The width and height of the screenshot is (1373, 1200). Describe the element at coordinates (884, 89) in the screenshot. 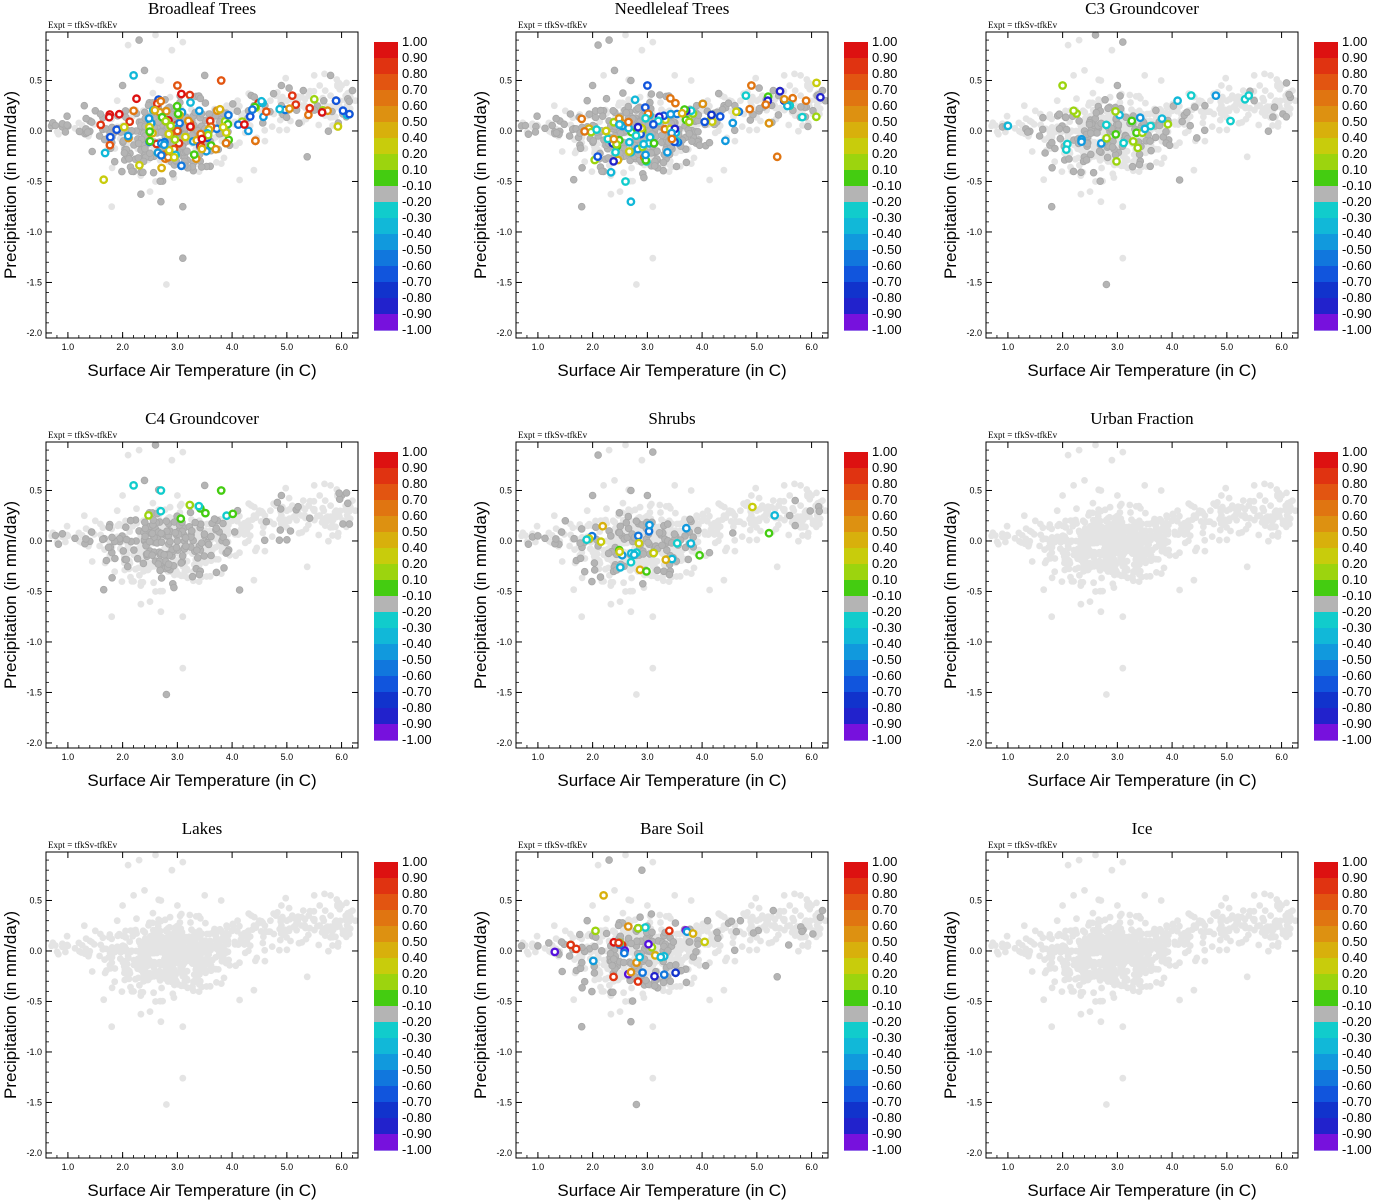

I see `colorbar-label: 0.70` at that location.